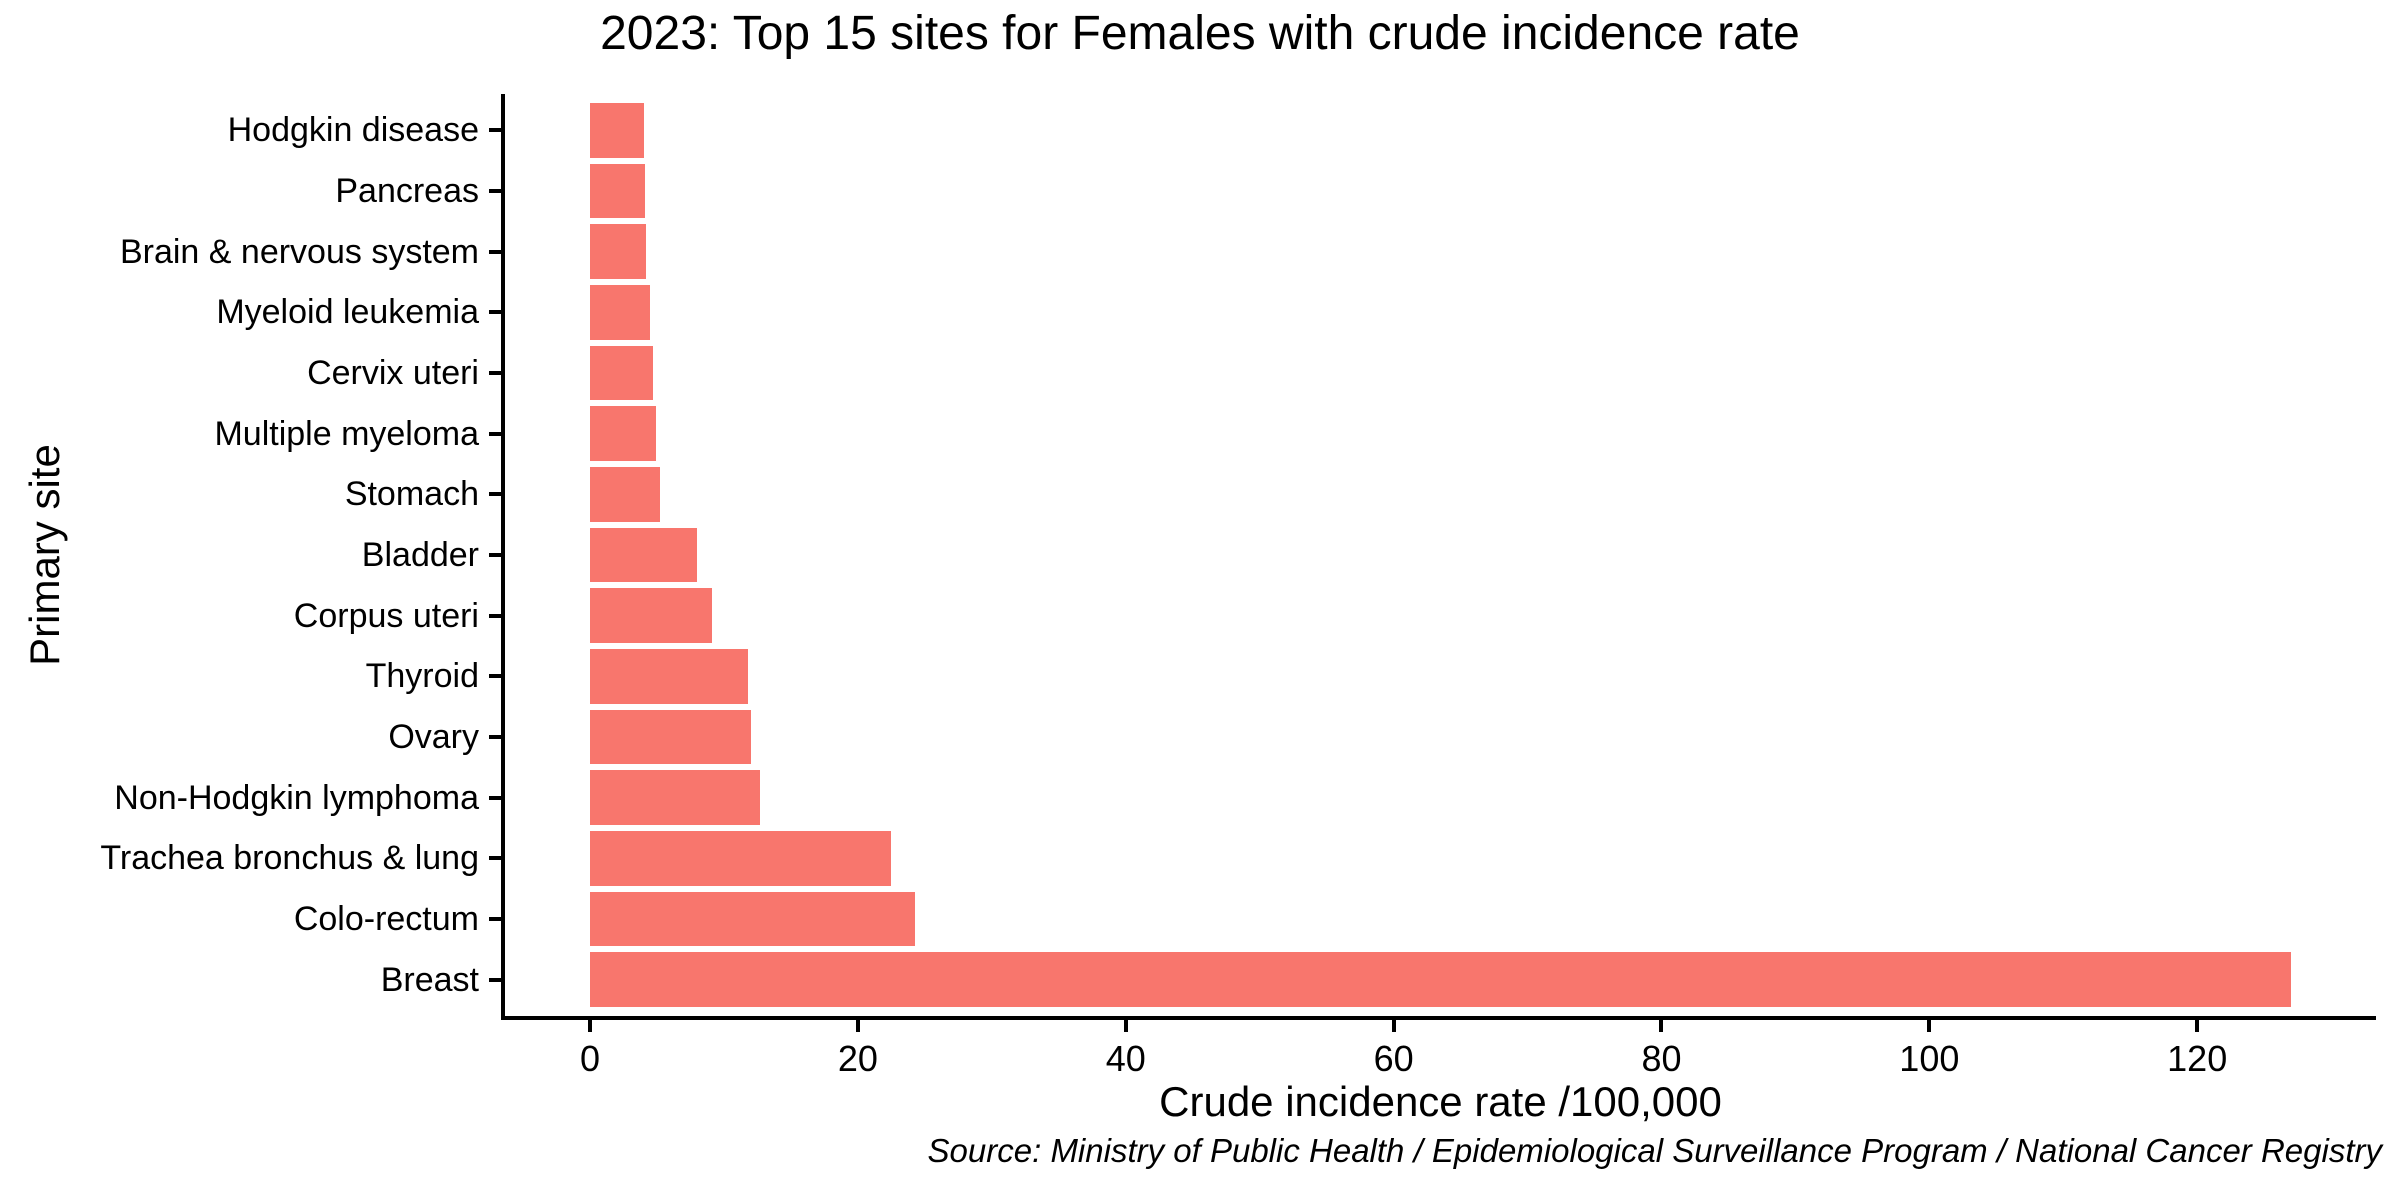 This screenshot has height=1200, width=2400. Describe the element at coordinates (393, 373) in the screenshot. I see `y-category-label: Cervix uteri` at that location.